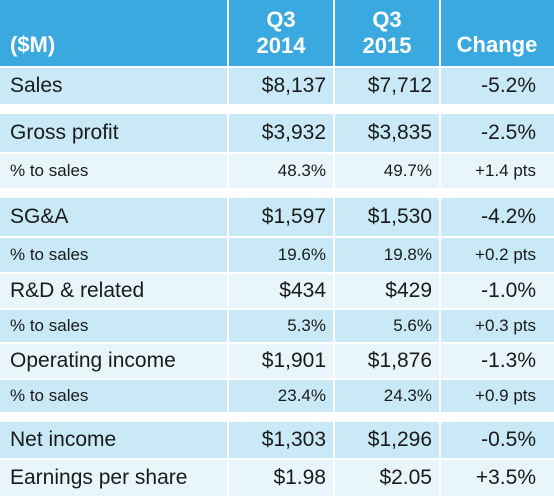  Describe the element at coordinates (508, 216) in the screenshot. I see `value-change: -4.2%` at that location.